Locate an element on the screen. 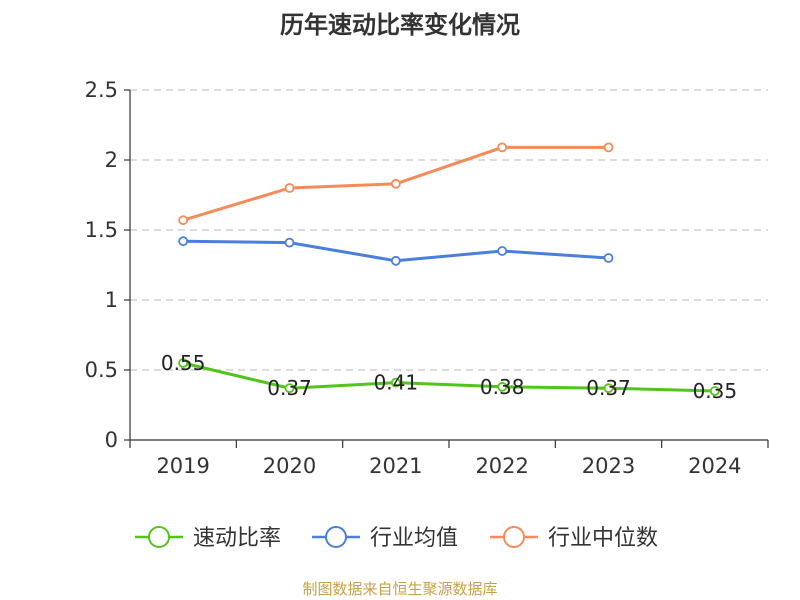 The width and height of the screenshot is (800, 600). y-tick-label: 2.5 is located at coordinates (101, 90).